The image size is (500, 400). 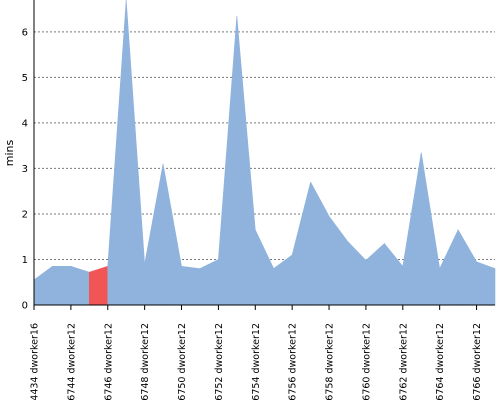 What do you see at coordinates (403, 361) in the screenshot?
I see `x-tick-label: #6762 dworker12` at bounding box center [403, 361].